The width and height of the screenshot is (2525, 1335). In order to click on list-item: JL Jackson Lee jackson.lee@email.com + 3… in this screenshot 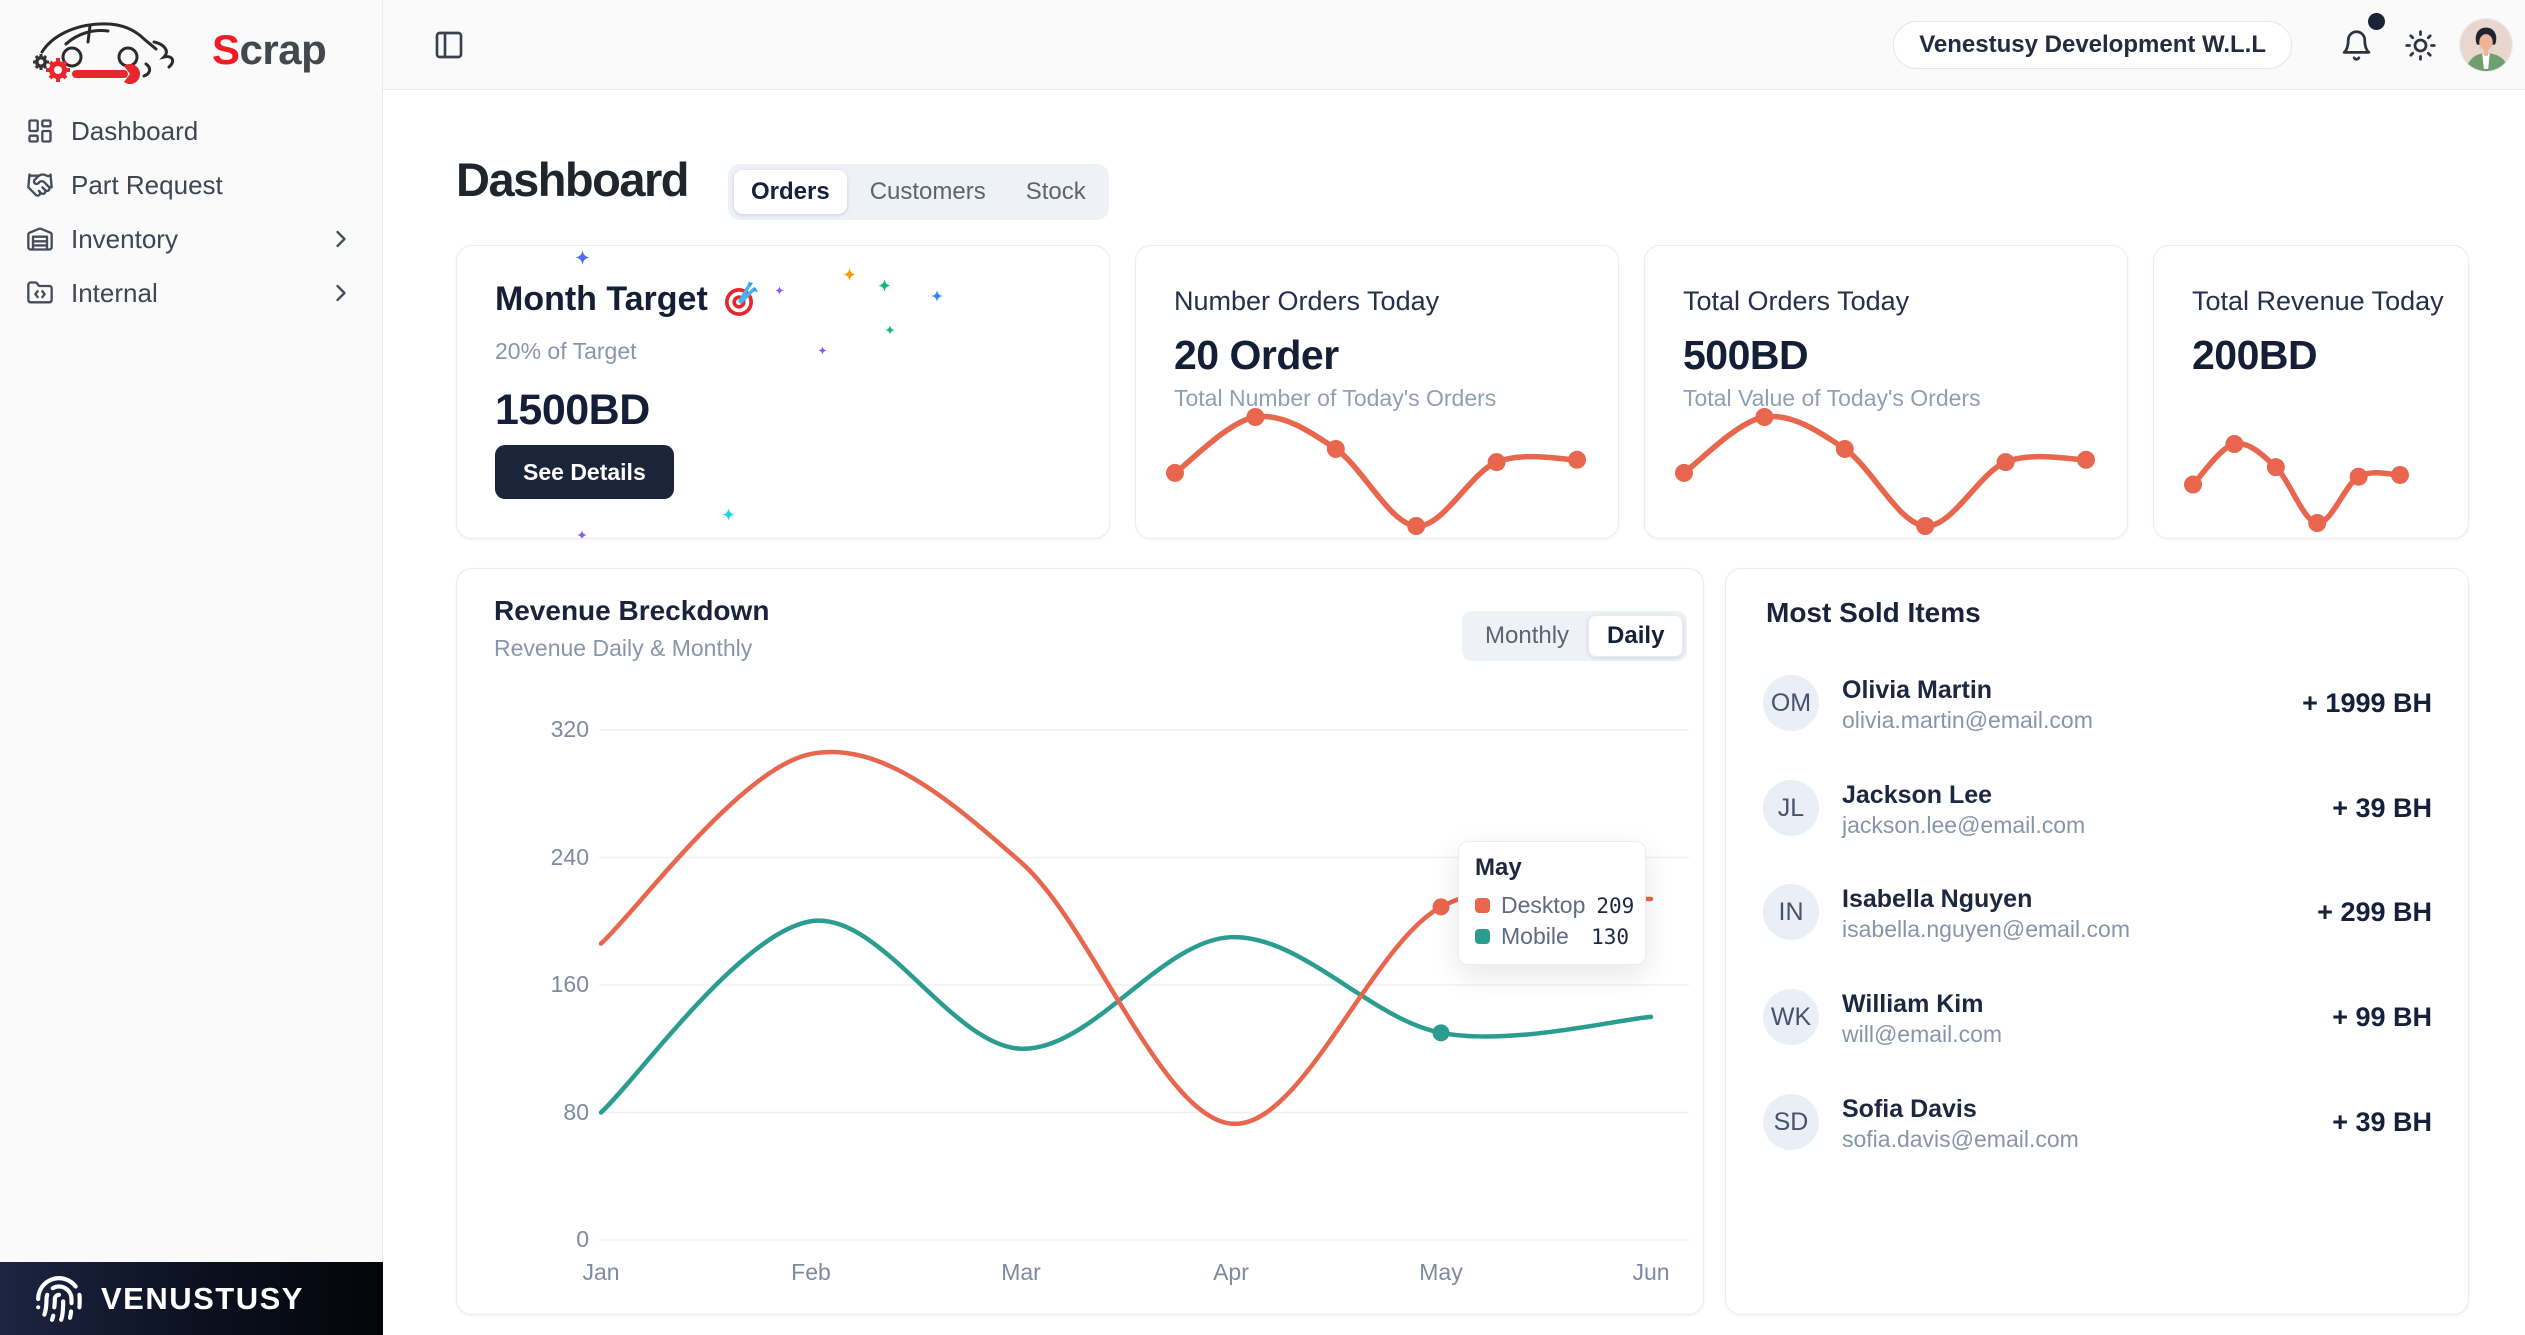, I will do `click(2098, 809)`.